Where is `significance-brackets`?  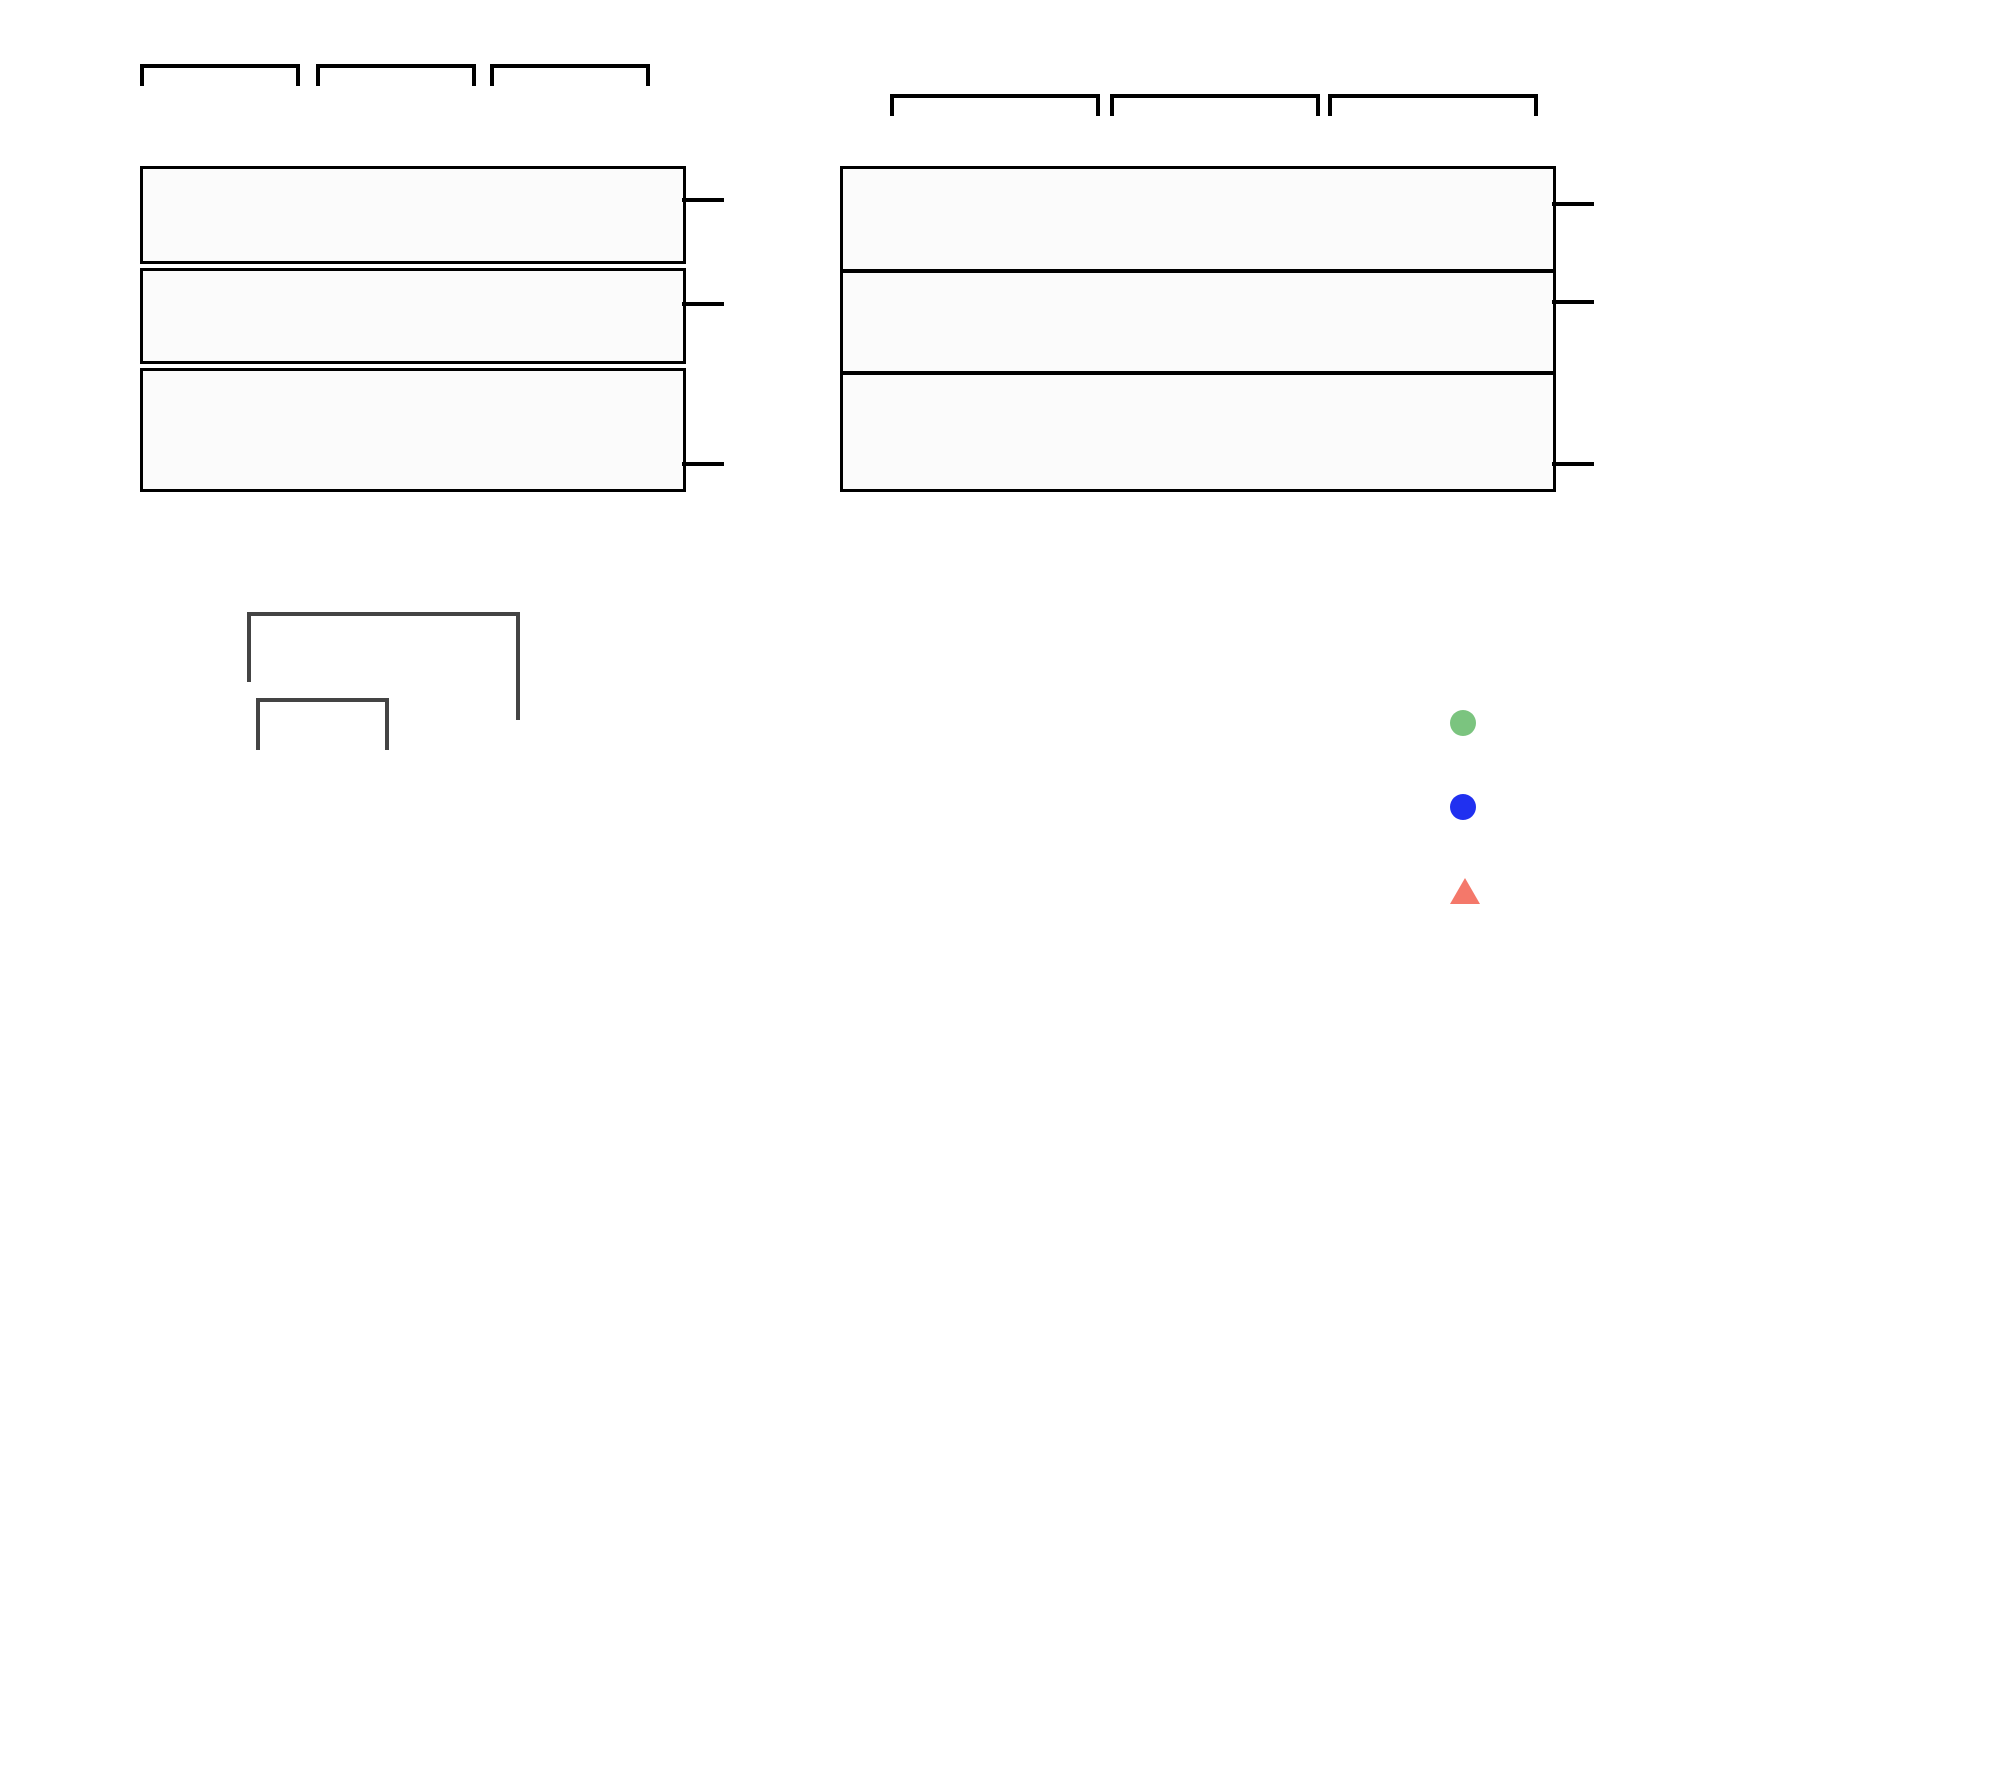 significance-brackets is located at coordinates (383, 681).